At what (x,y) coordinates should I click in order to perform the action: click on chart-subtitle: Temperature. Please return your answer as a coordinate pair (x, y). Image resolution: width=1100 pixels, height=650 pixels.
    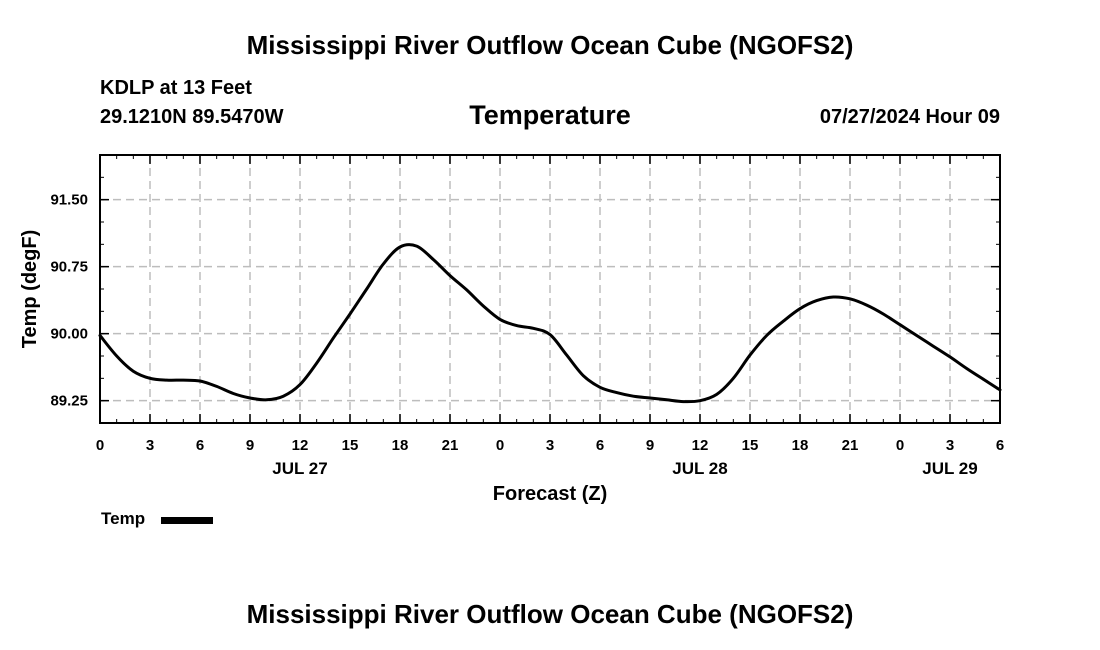
    Looking at the image, I should click on (550, 115).